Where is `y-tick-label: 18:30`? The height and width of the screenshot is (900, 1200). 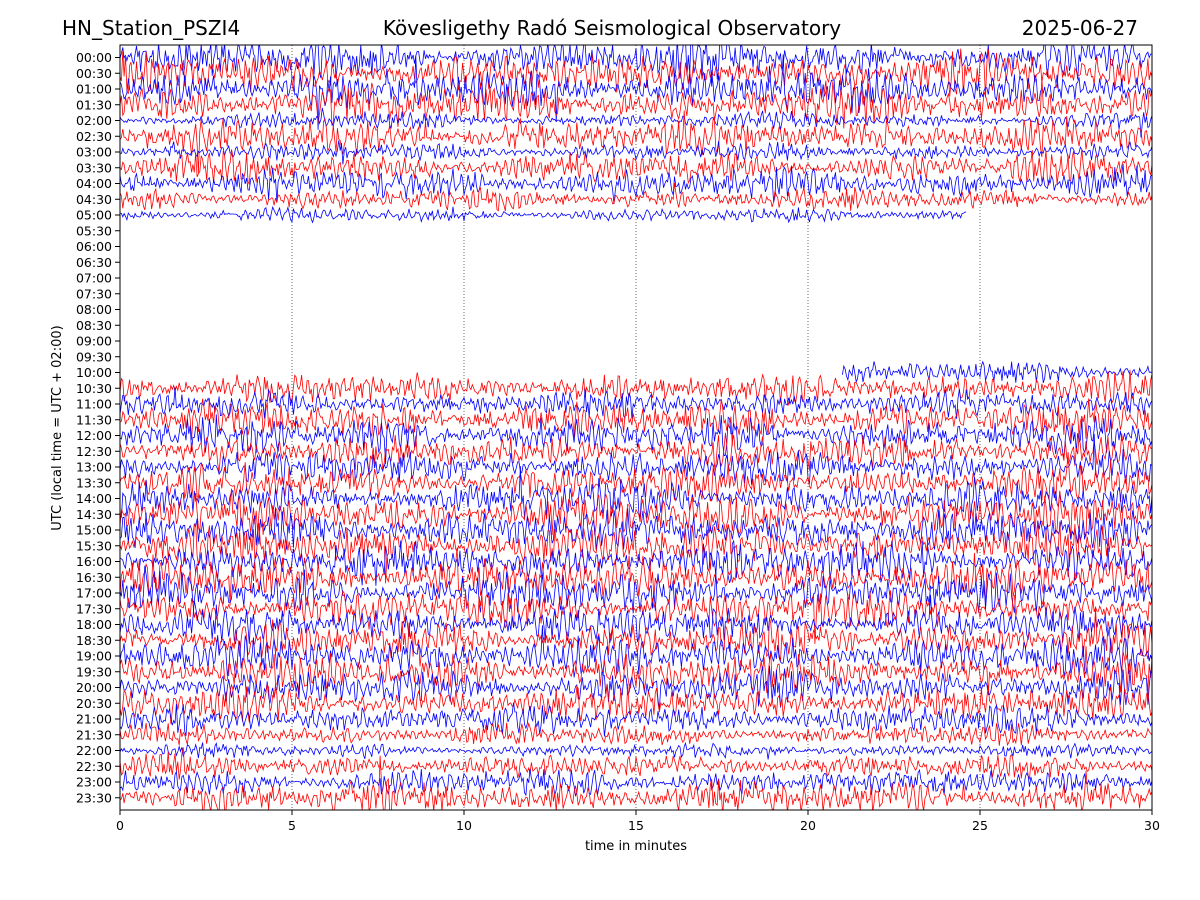
y-tick-label: 18:30 is located at coordinates (94, 640).